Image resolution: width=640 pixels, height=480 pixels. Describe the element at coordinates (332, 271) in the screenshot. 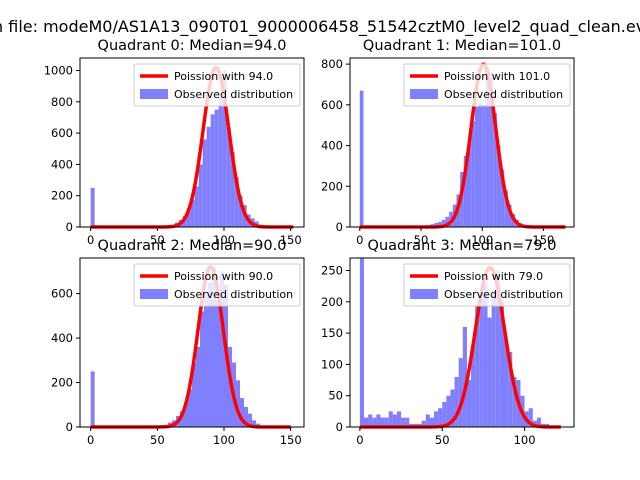

I see `y-tick-label: 250` at that location.